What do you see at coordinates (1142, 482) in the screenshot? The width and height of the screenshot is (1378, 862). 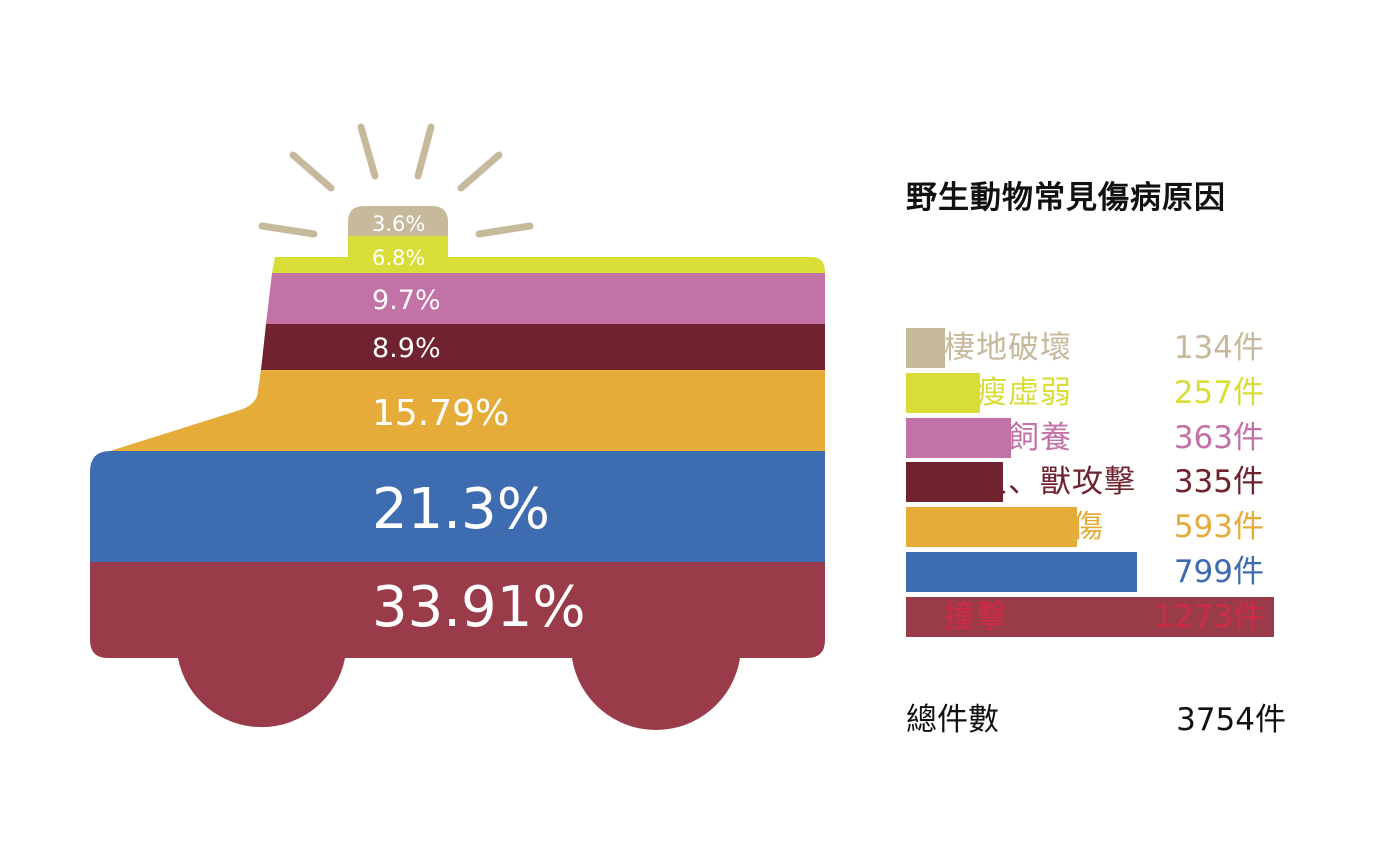 I see `legend-row: 被人、獸攻擊 335件` at bounding box center [1142, 482].